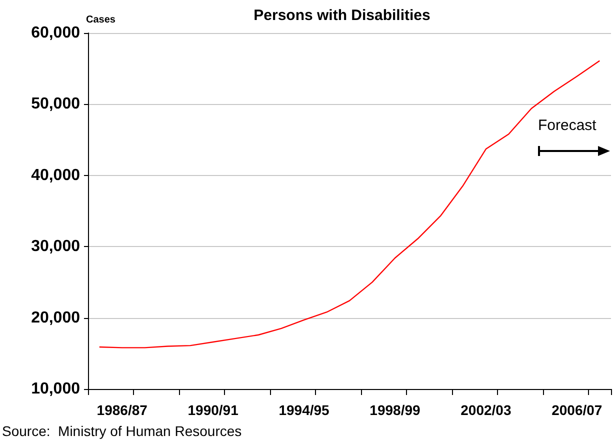  I want to click on x-tick-label: 1986/87, so click(122, 410).